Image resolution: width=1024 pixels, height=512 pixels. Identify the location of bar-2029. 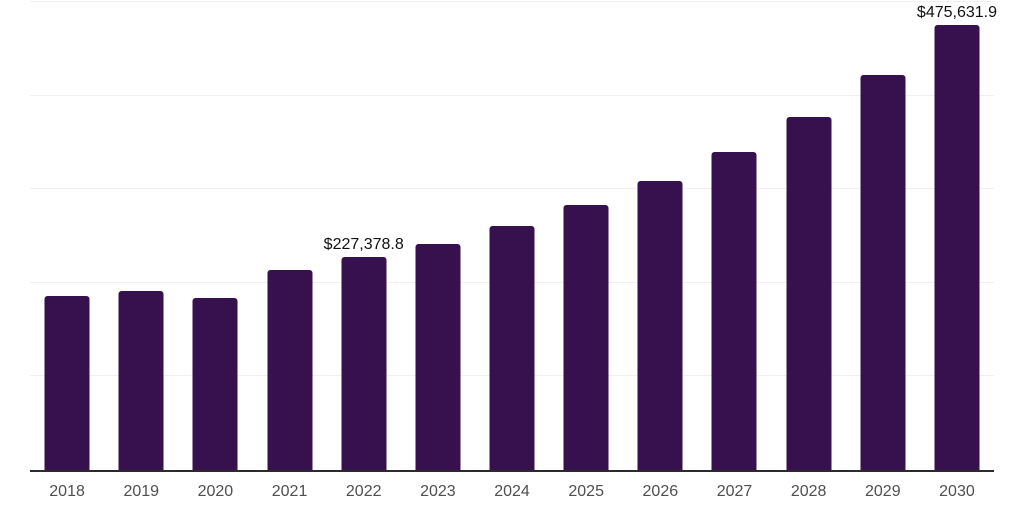
(883, 272).